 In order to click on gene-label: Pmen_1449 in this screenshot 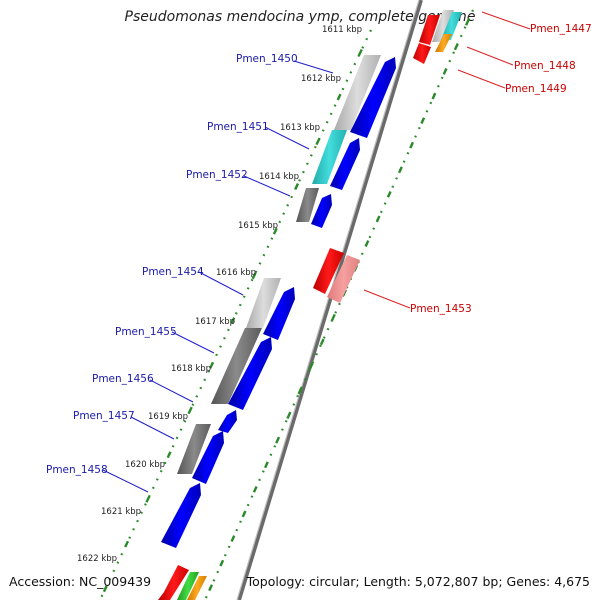, I will do `click(536, 89)`.